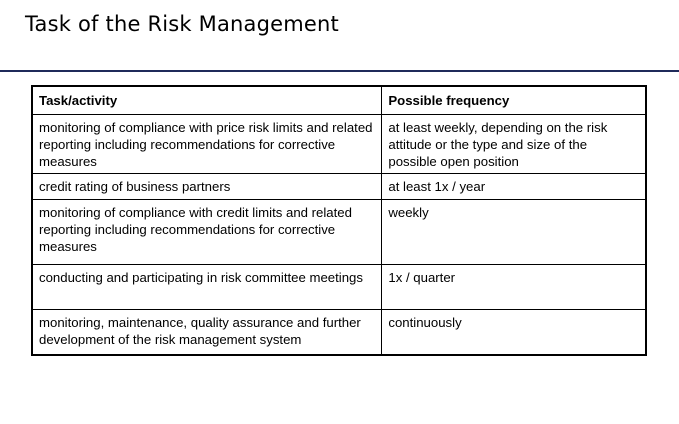  What do you see at coordinates (514, 100) in the screenshot?
I see `header-possible-frequency: Possible frequency` at bounding box center [514, 100].